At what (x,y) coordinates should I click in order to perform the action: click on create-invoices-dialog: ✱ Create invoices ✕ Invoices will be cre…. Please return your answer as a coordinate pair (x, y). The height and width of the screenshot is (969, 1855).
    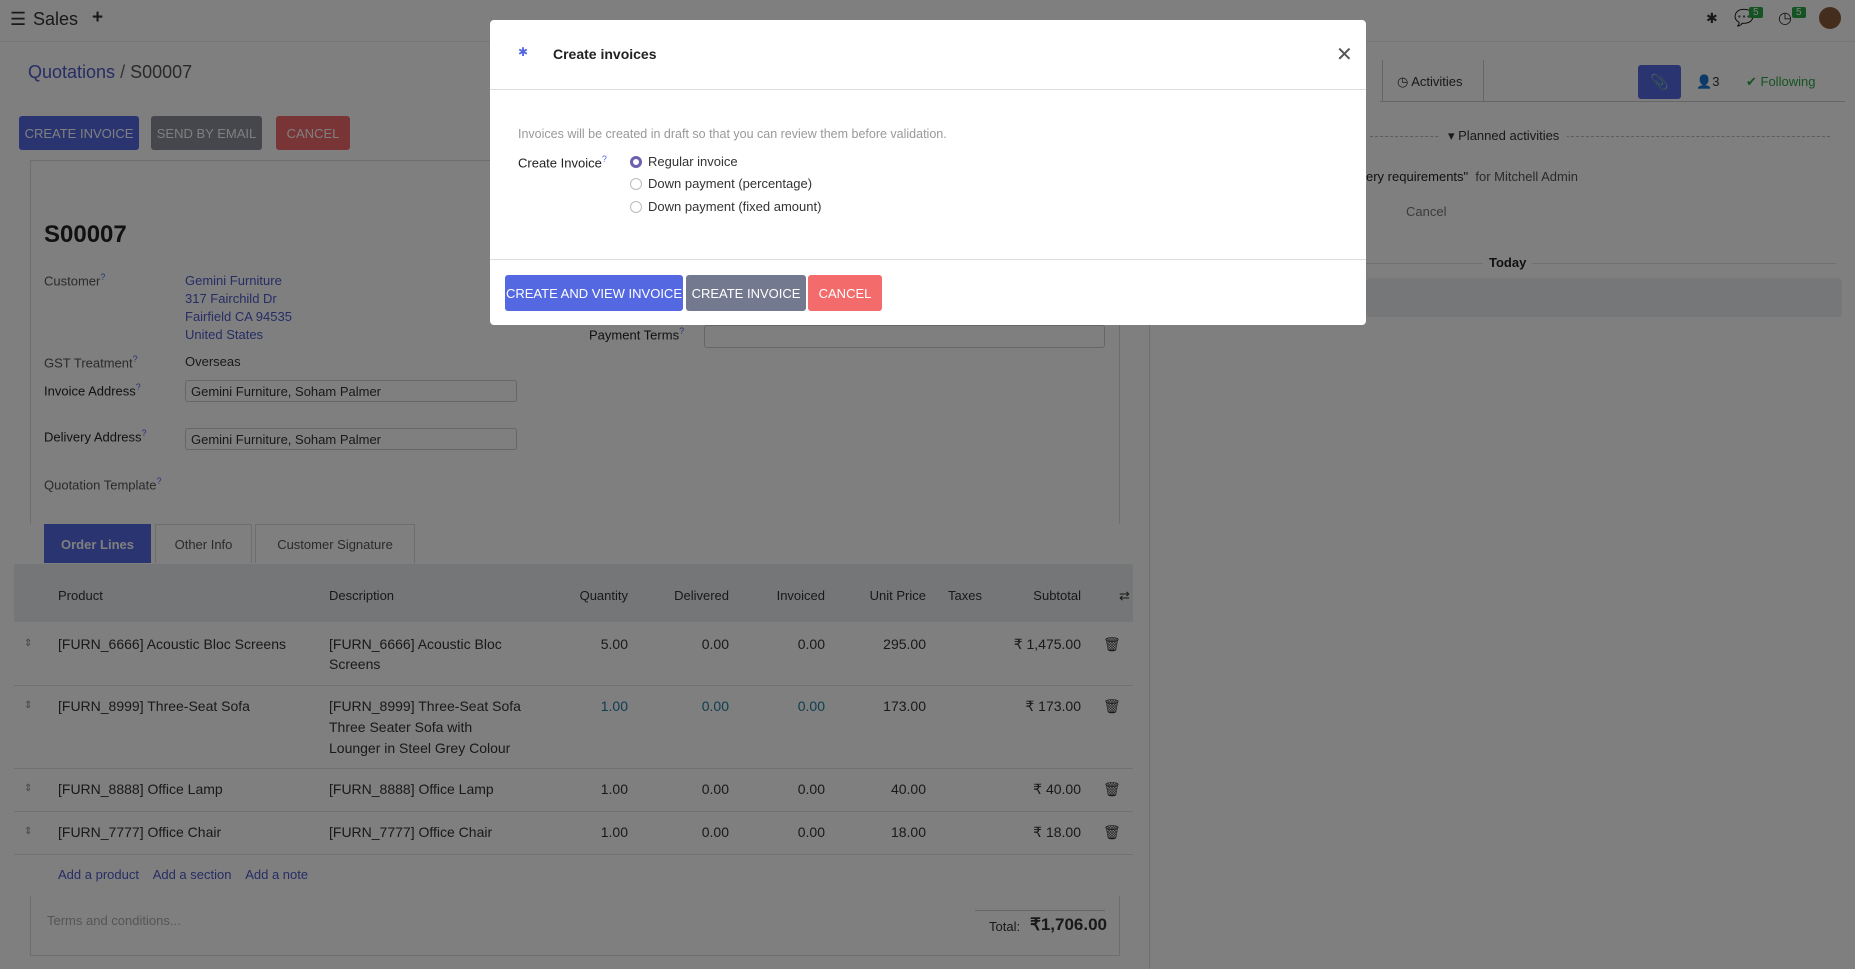
    Looking at the image, I should click on (928, 172).